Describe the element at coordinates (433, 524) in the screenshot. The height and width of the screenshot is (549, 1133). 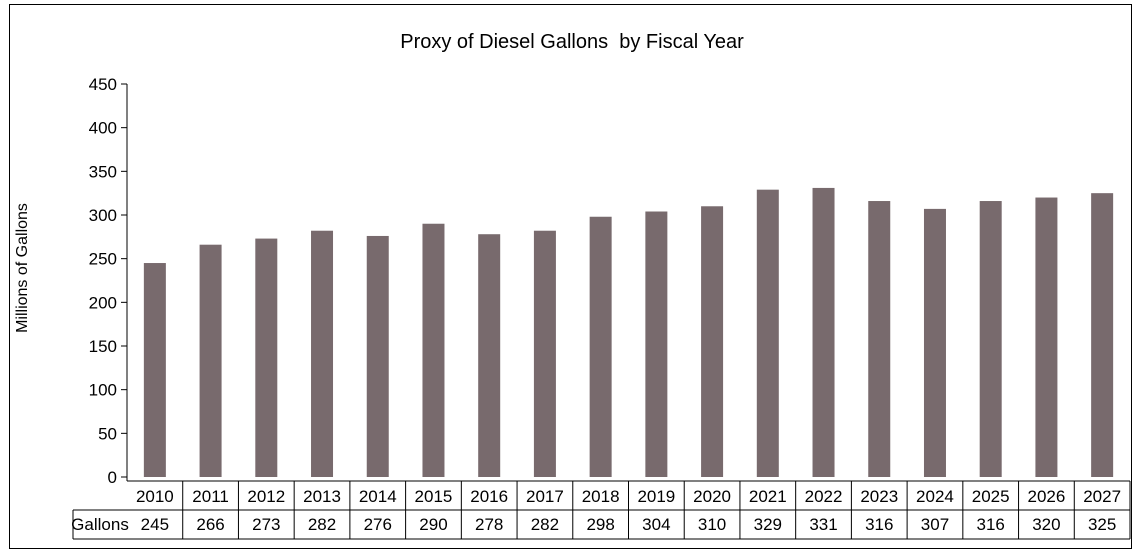
I see `table-value: 290` at that location.